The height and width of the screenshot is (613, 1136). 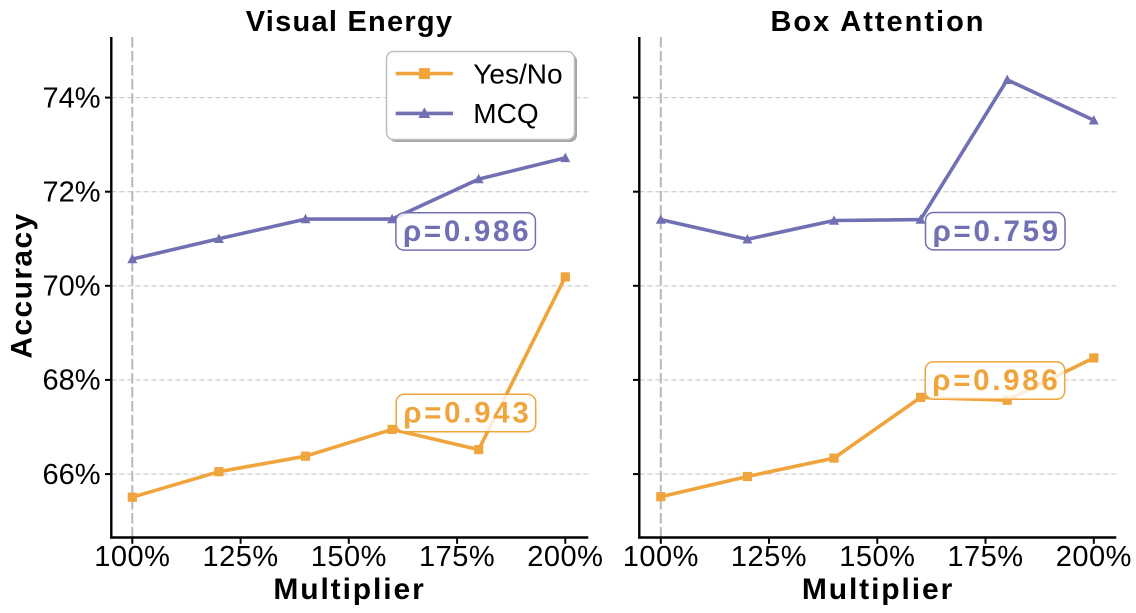 What do you see at coordinates (505, 113) in the screenshot?
I see `svg-text: MCQ` at bounding box center [505, 113].